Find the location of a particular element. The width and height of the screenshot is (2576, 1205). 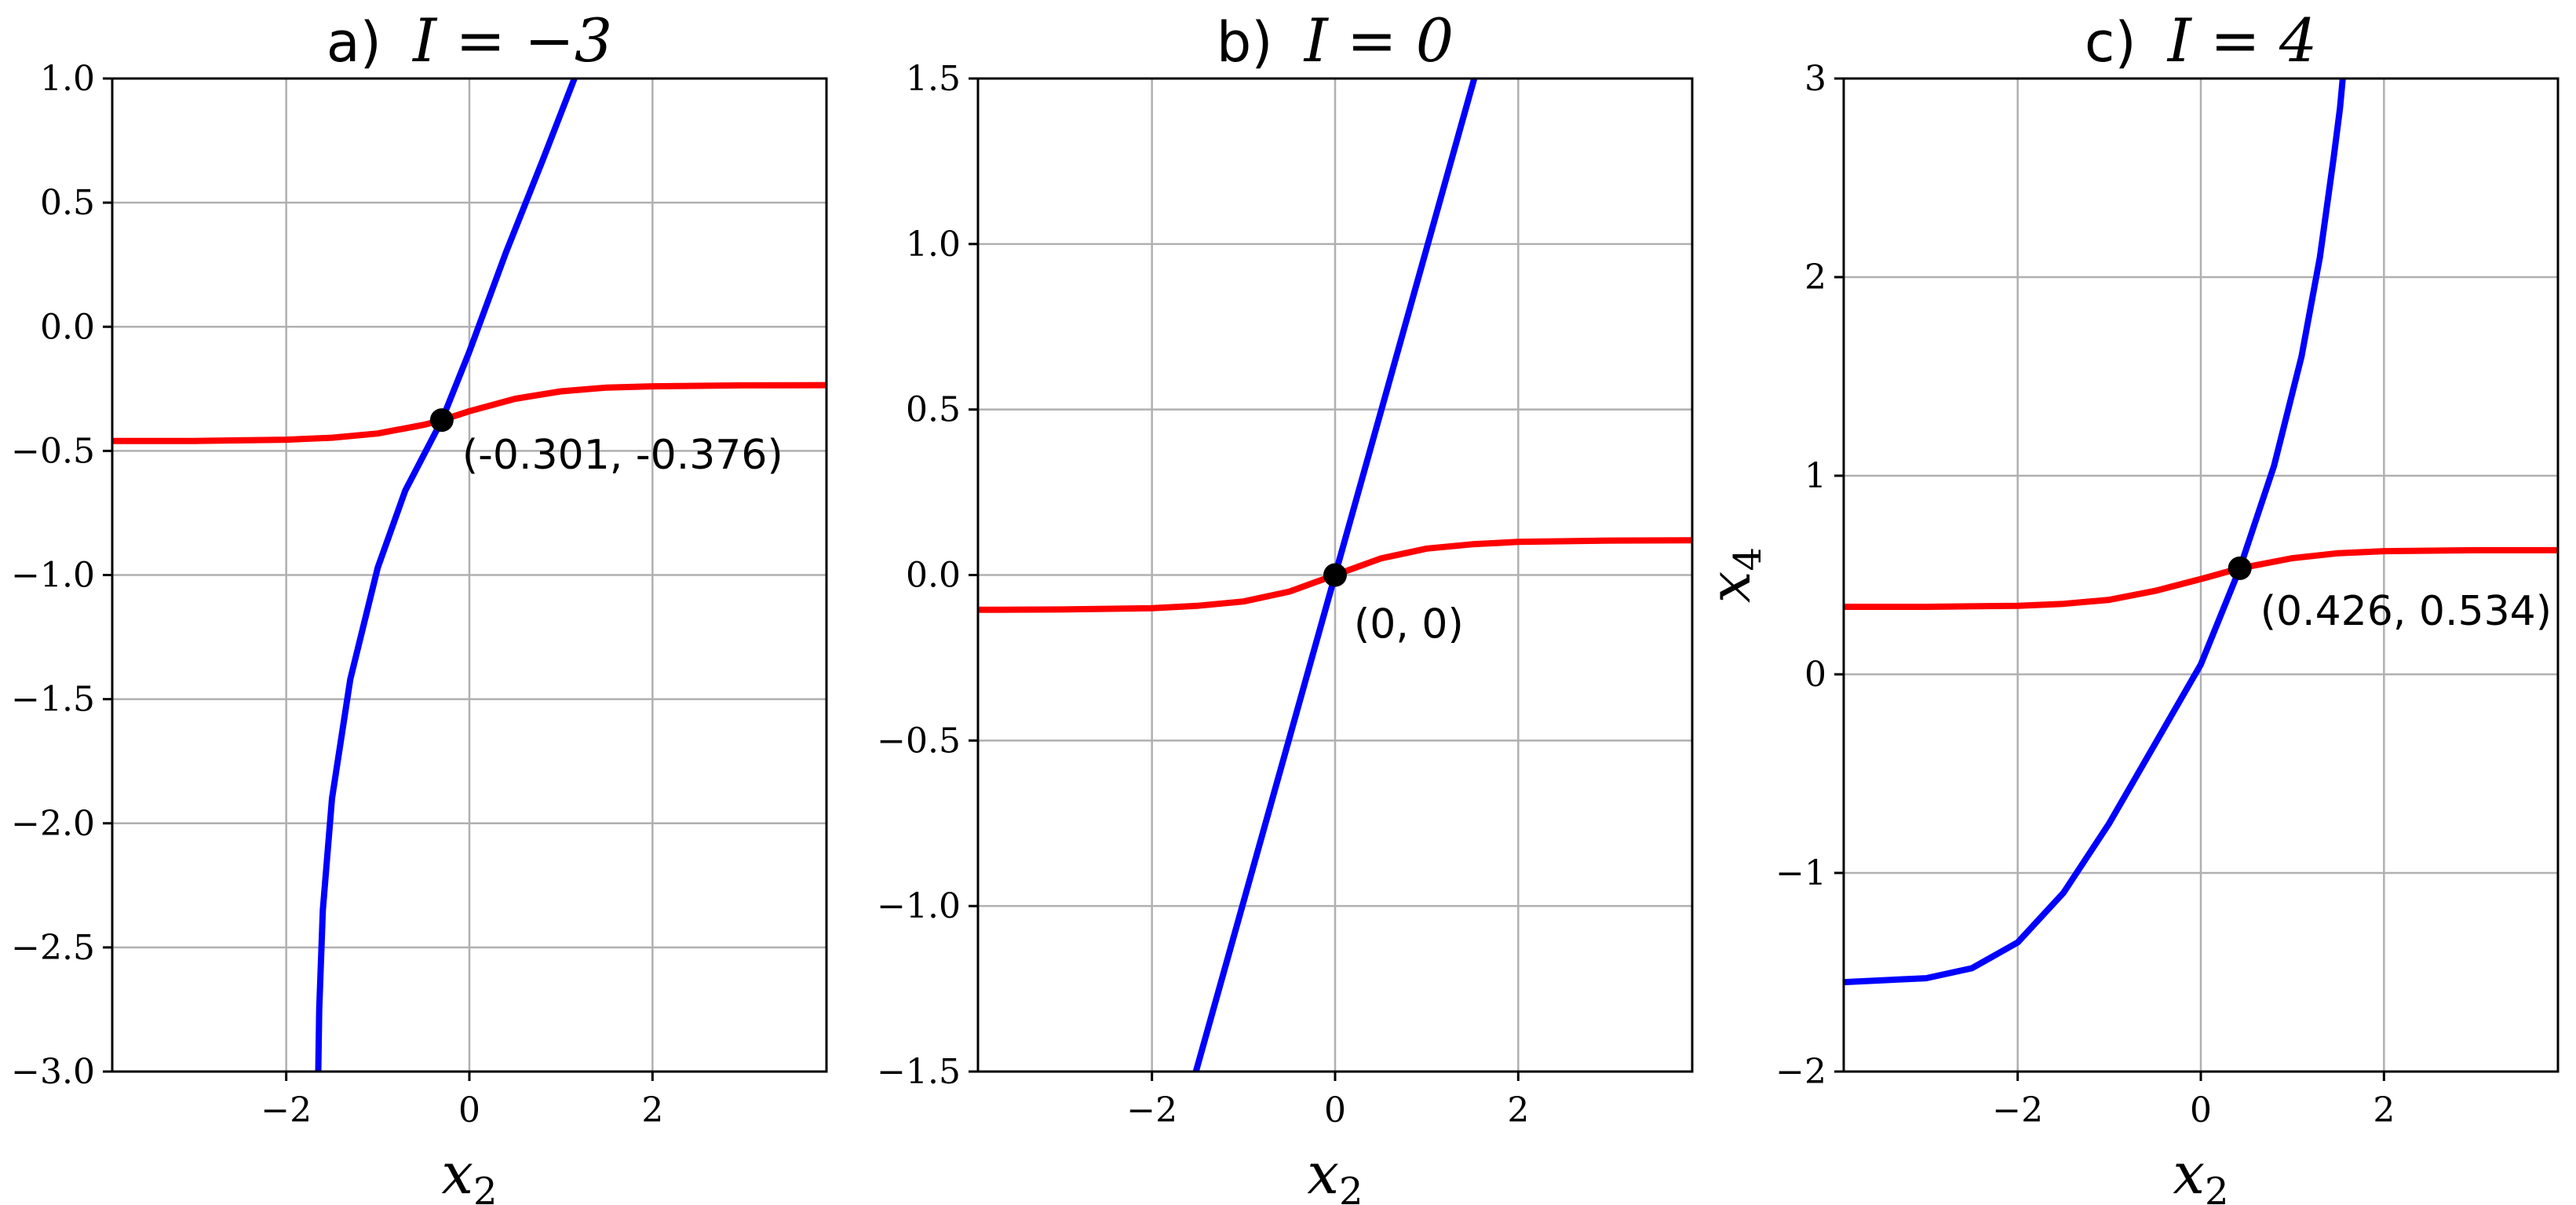

panel-c-xlabel: x2 is located at coordinates (2200, 1173).